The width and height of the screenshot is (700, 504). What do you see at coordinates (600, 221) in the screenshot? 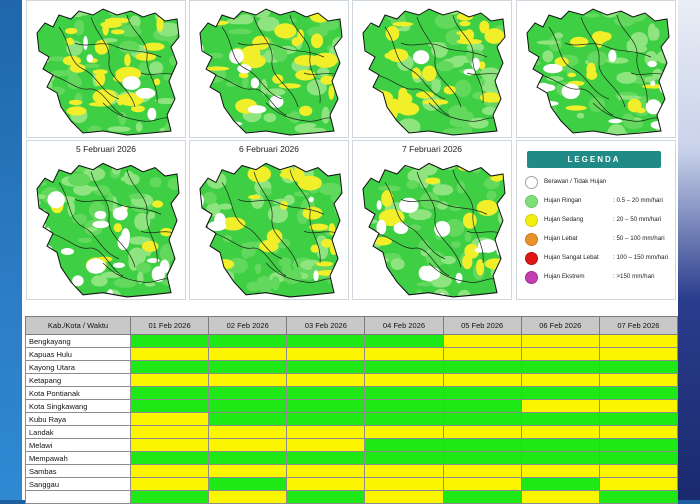
I see `legend-item-moderate-rain: Hujan Sedang : 20 – 50 mm/hari` at bounding box center [600, 221].